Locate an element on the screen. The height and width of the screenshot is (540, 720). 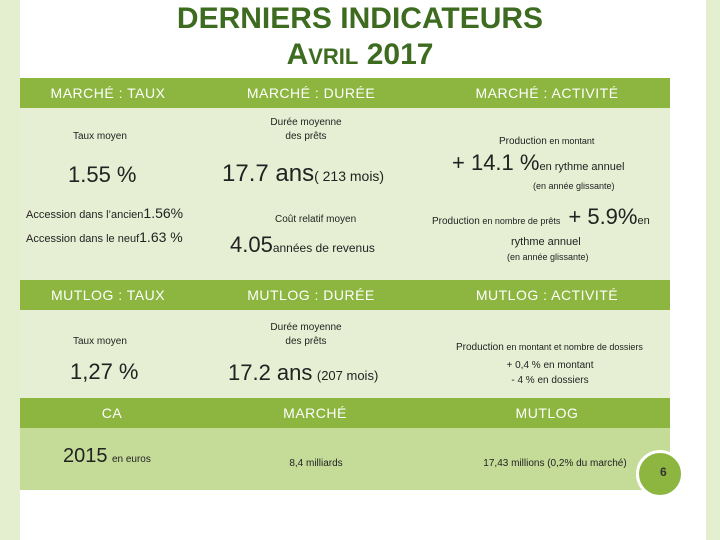
accession-neuf: Accession dans le neuf1.63 % is located at coordinates (104, 238).